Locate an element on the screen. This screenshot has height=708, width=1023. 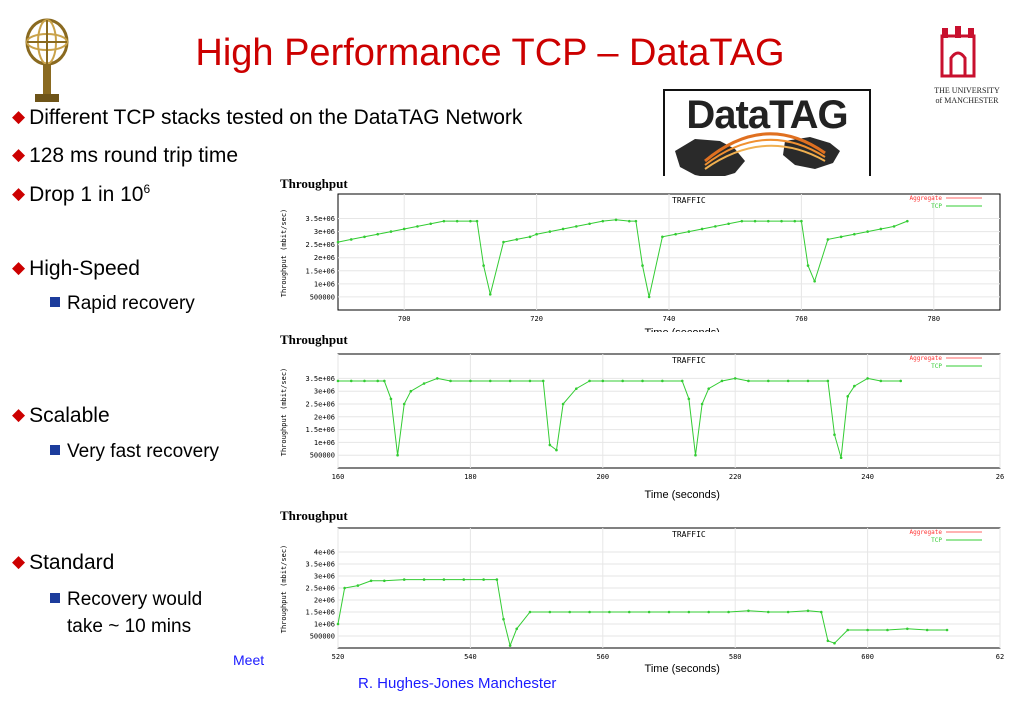
y-tick-label: 1e+06 is located at coordinates (324, 625).